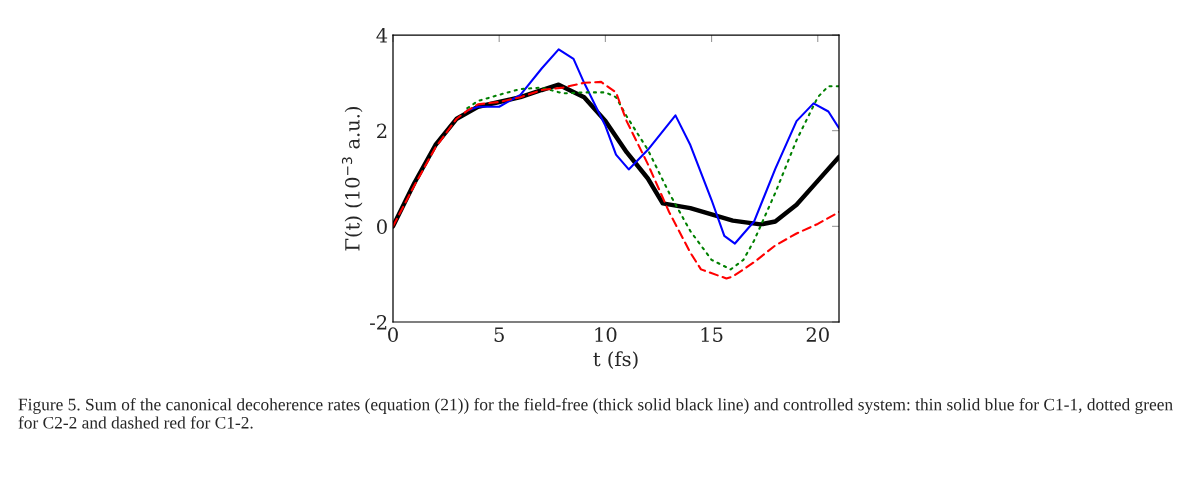 The width and height of the screenshot is (1179, 484). Describe the element at coordinates (378, 322) in the screenshot. I see `y-tick-label: -2` at that location.